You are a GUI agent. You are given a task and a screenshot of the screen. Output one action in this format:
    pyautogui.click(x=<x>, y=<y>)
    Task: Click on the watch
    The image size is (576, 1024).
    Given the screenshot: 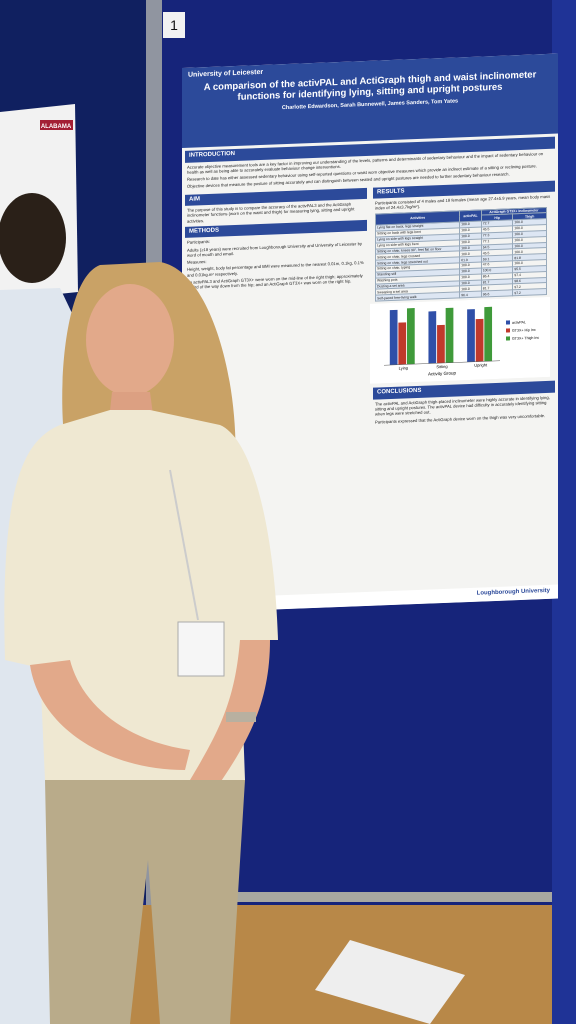 What is the action you would take?
    pyautogui.click(x=241, y=717)
    